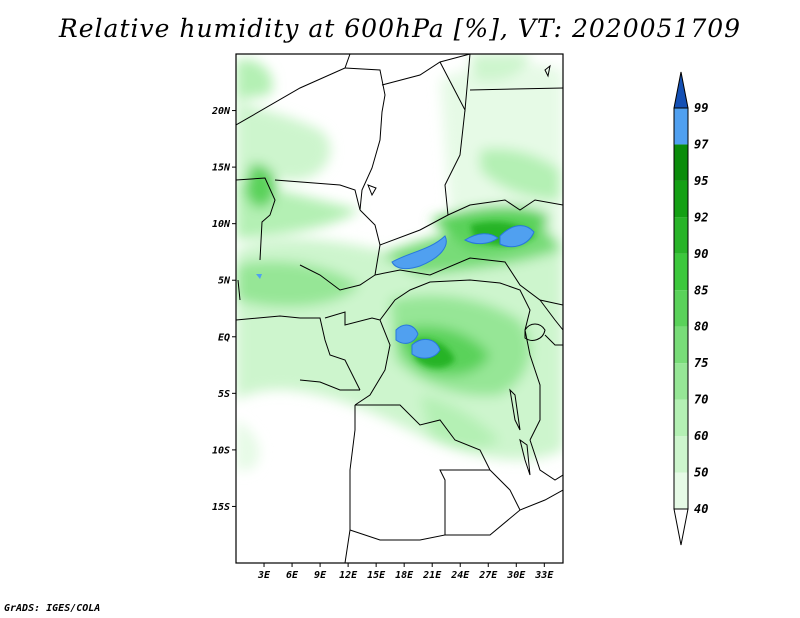 The height and width of the screenshot is (618, 800). Describe the element at coordinates (221, 450) in the screenshot. I see `lat-tick-label: 10S` at that location.